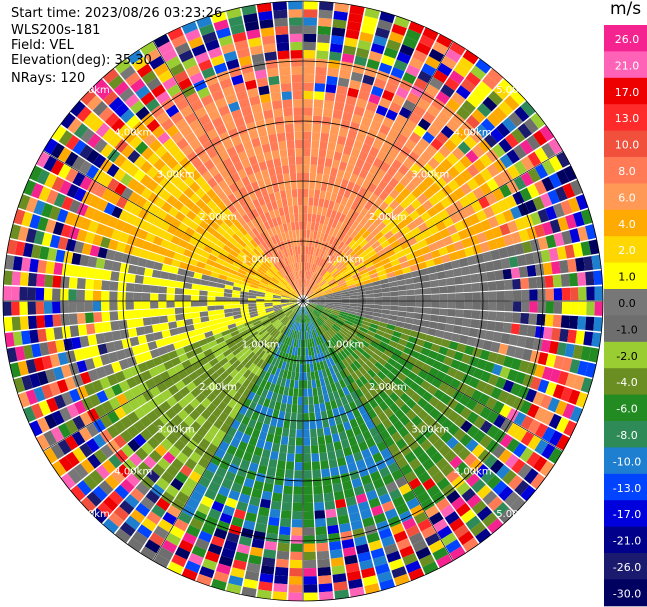 This screenshot has height=607, width=647. Describe the element at coordinates (515, 90) in the screenshot. I see `range-label: 5.00km` at that location.